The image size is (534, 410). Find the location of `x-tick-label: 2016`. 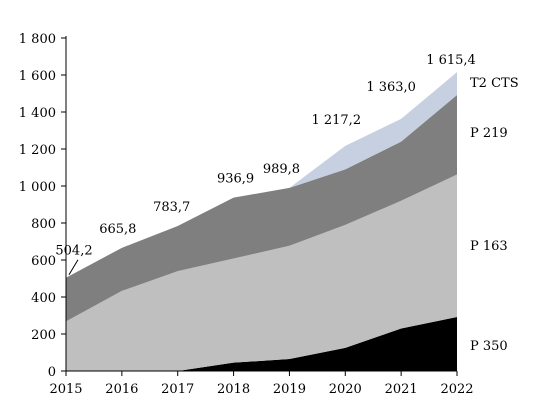

x-tick-label: 2016 is located at coordinates (121, 389).